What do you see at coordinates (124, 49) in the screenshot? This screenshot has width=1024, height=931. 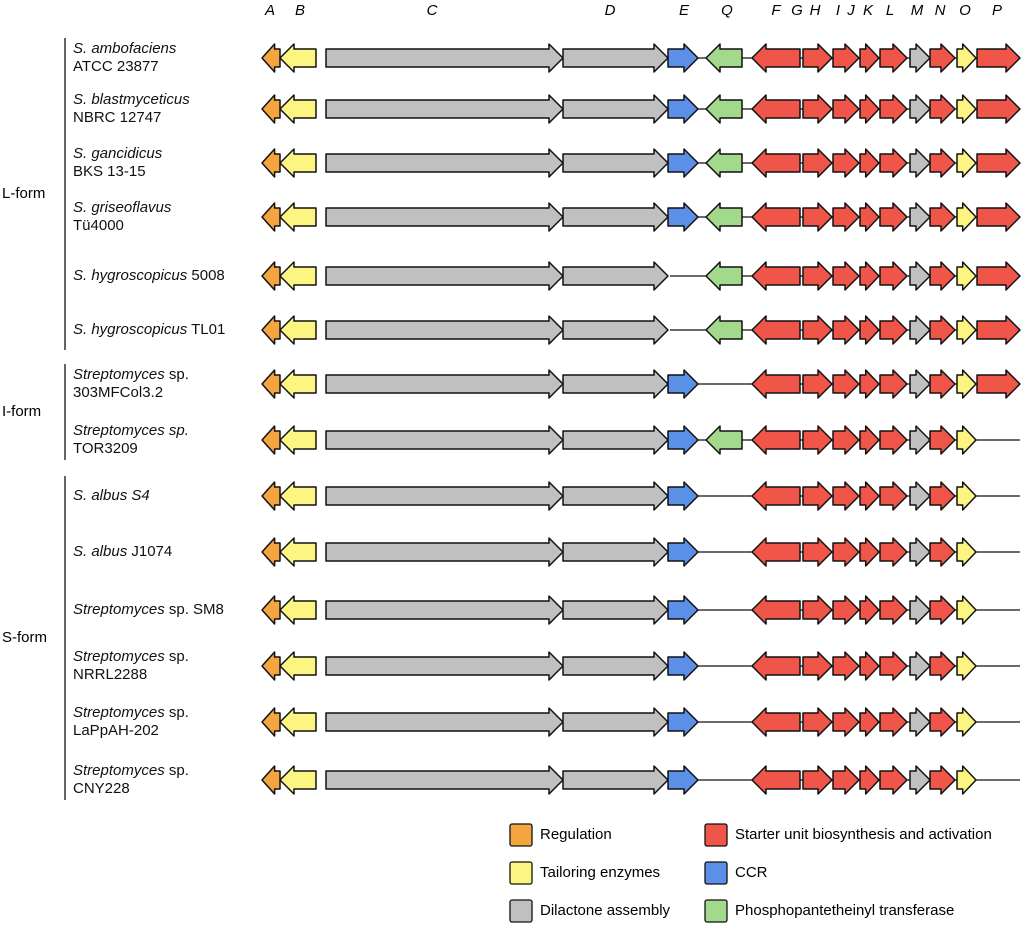 I see `strain-line: S. ambofaciens` at bounding box center [124, 49].